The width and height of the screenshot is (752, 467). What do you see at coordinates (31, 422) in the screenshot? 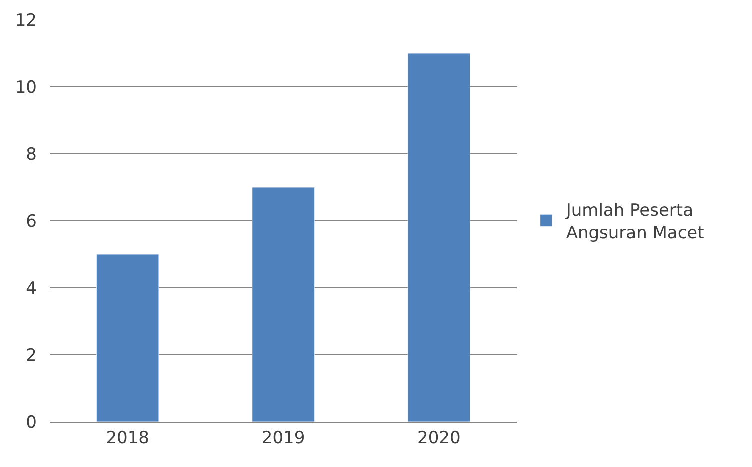
I see `y-tick-label: 0` at bounding box center [31, 422].